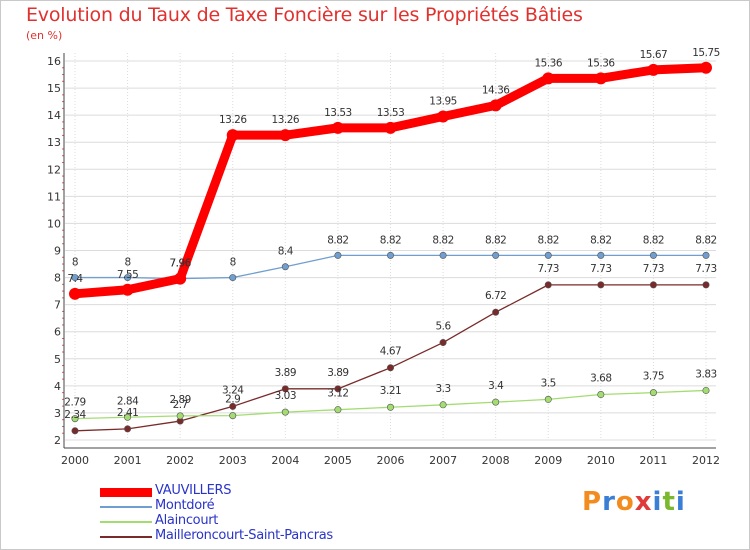  Describe the element at coordinates (625, 502) in the screenshot. I see `logo-letter: o` at that location.